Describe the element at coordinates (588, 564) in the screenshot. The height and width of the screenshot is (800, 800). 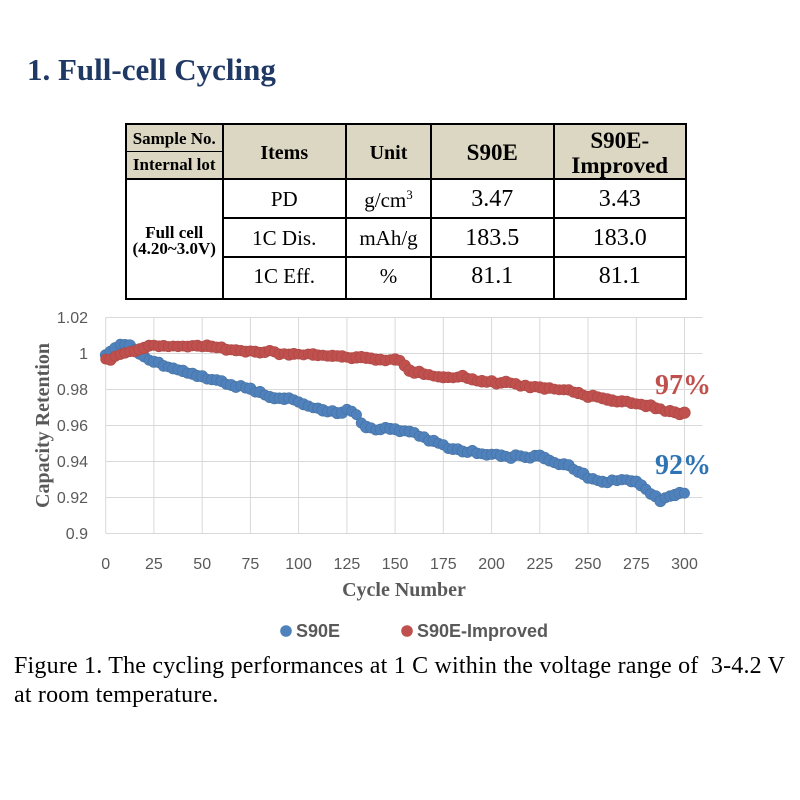
I see `svg-text: 250` at that location.